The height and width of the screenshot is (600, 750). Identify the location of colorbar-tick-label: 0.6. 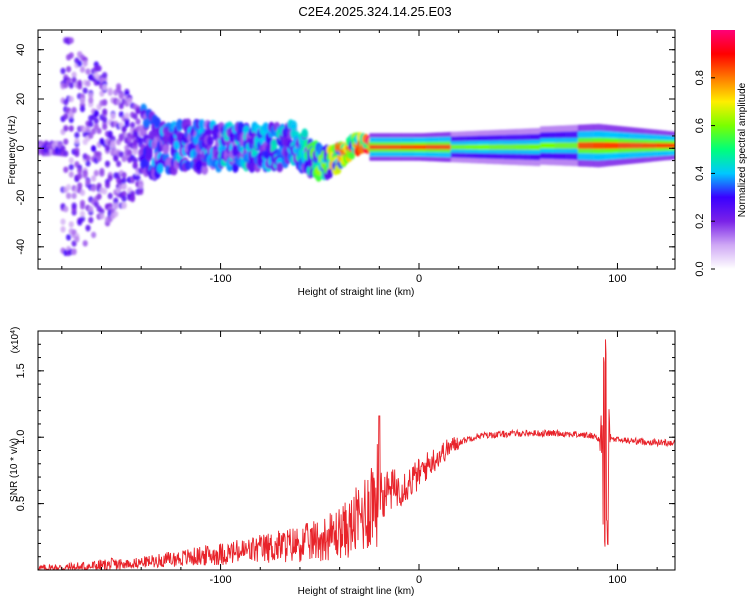
(700, 125).